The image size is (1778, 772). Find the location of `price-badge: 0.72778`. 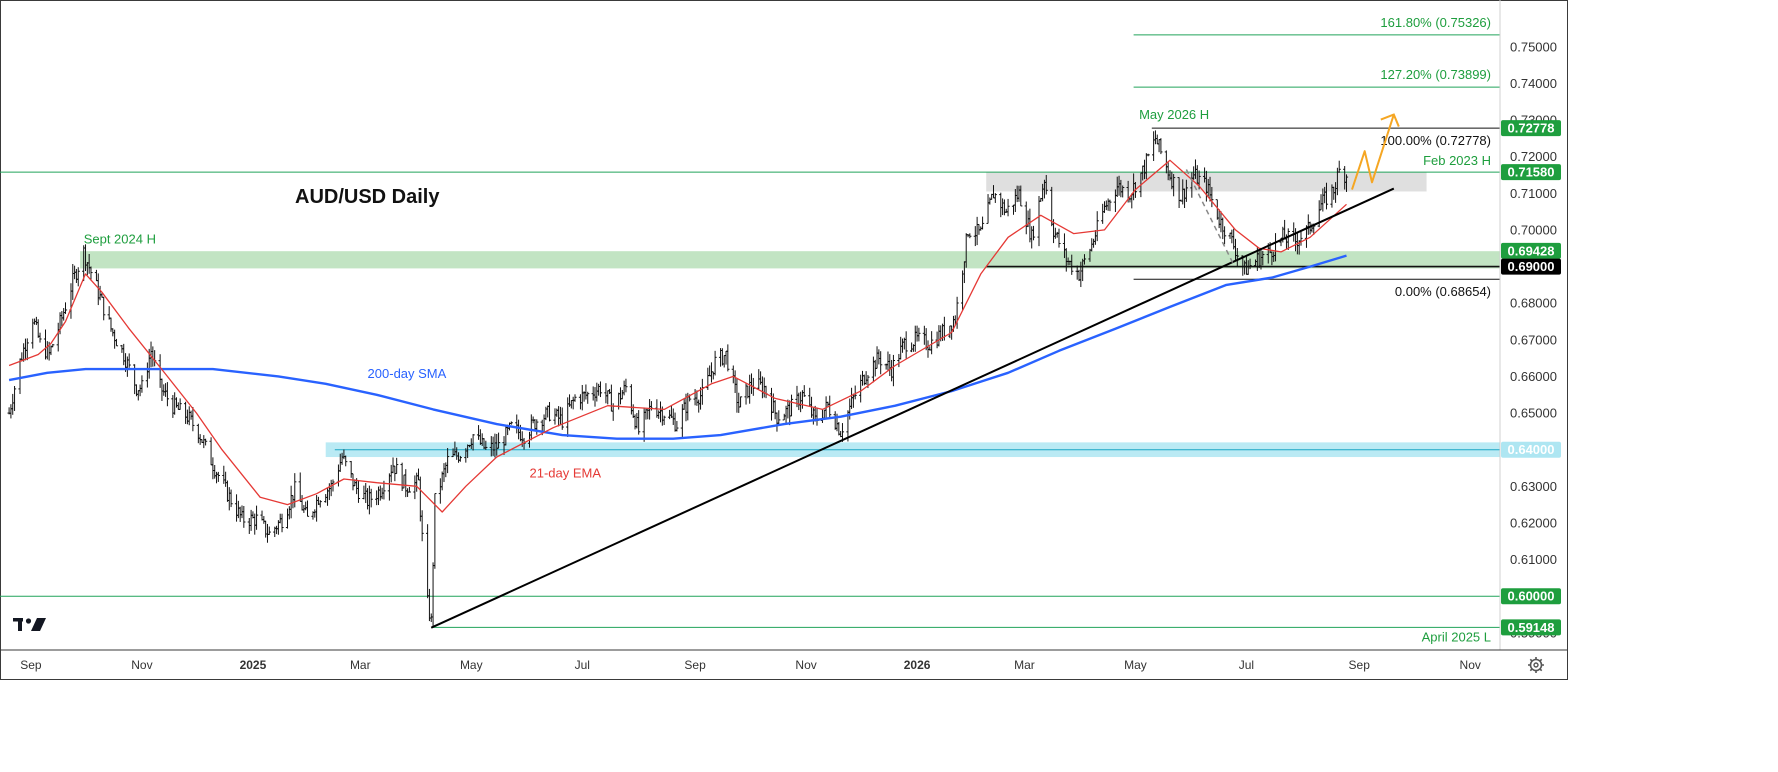

price-badge: 0.72778 is located at coordinates (1531, 128).